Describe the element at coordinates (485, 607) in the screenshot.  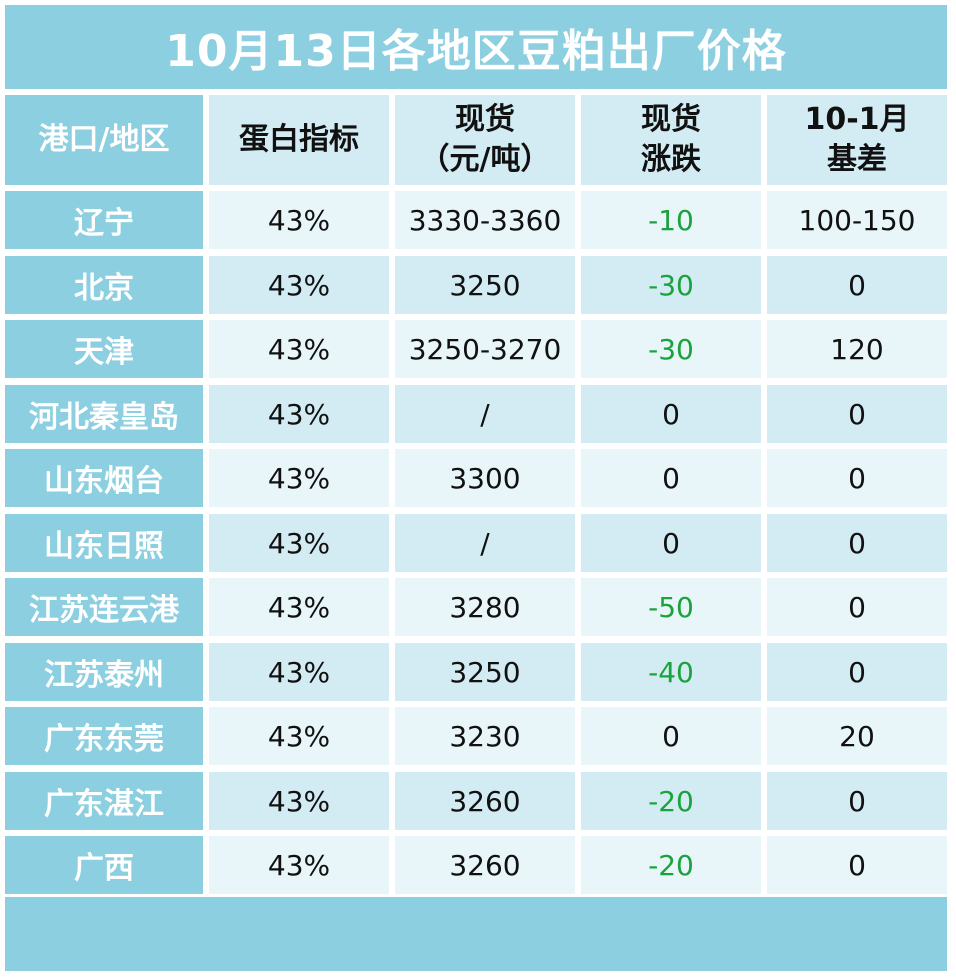
I see `spot-price-cell: 3280` at that location.